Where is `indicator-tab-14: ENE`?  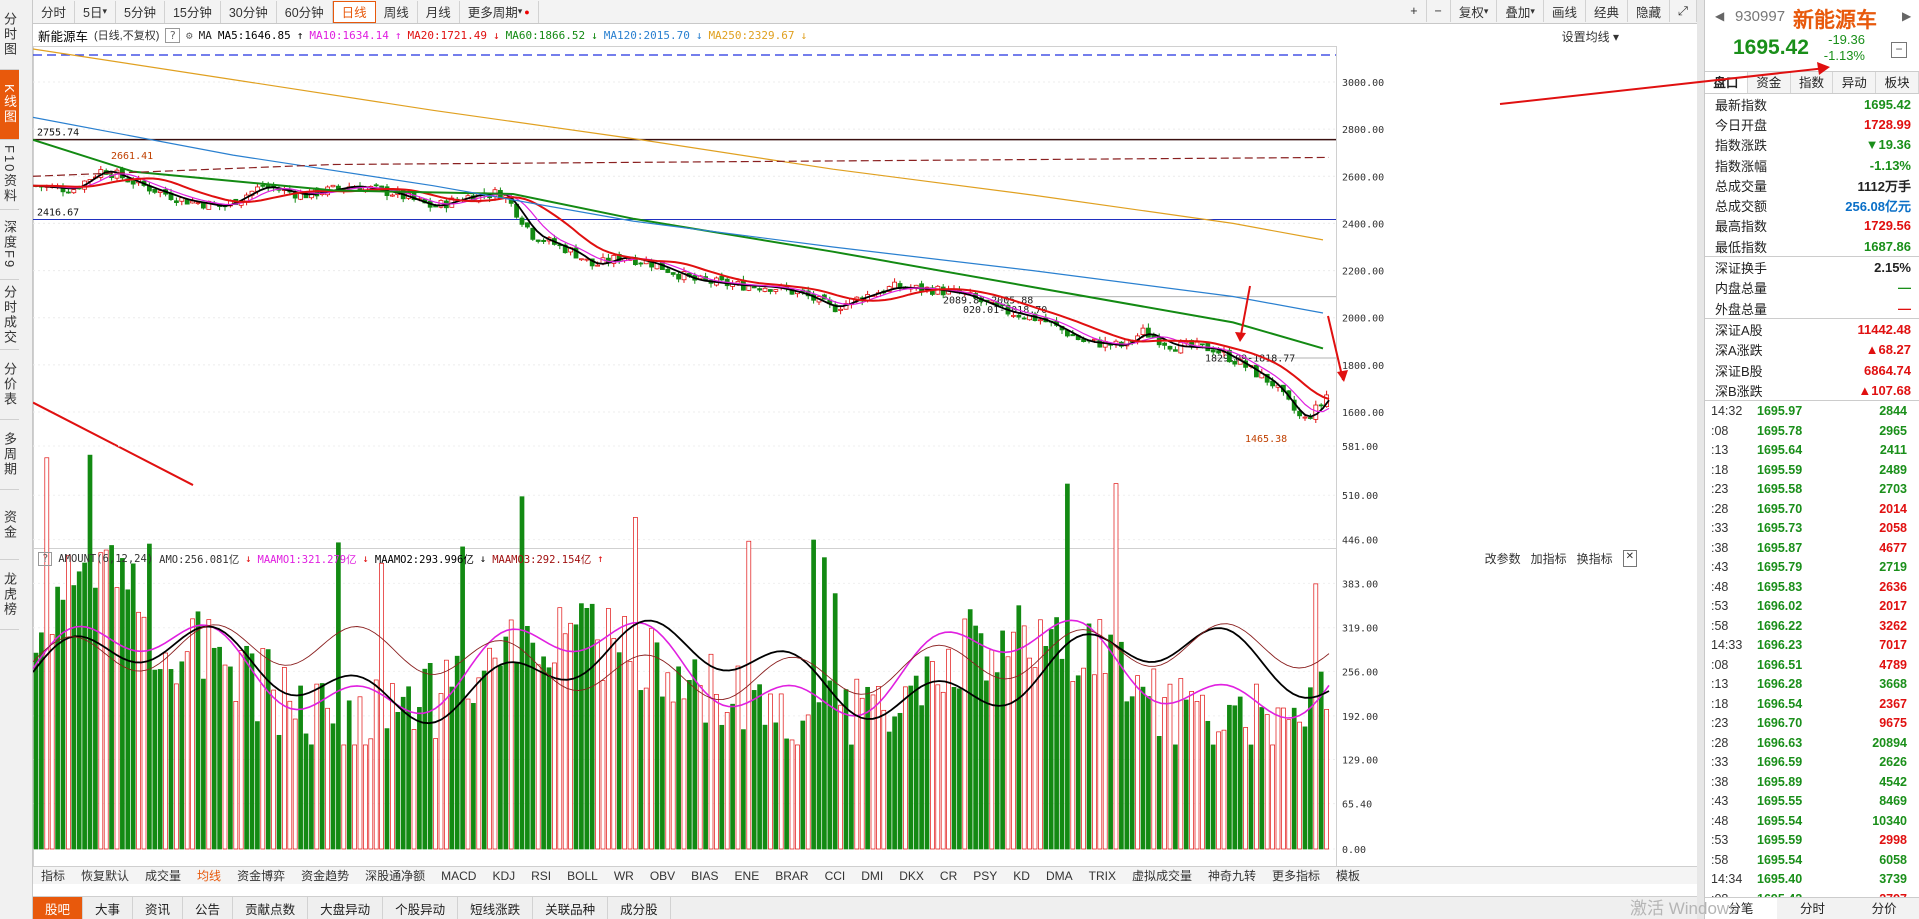 indicator-tab-14: ENE is located at coordinates (747, 875).